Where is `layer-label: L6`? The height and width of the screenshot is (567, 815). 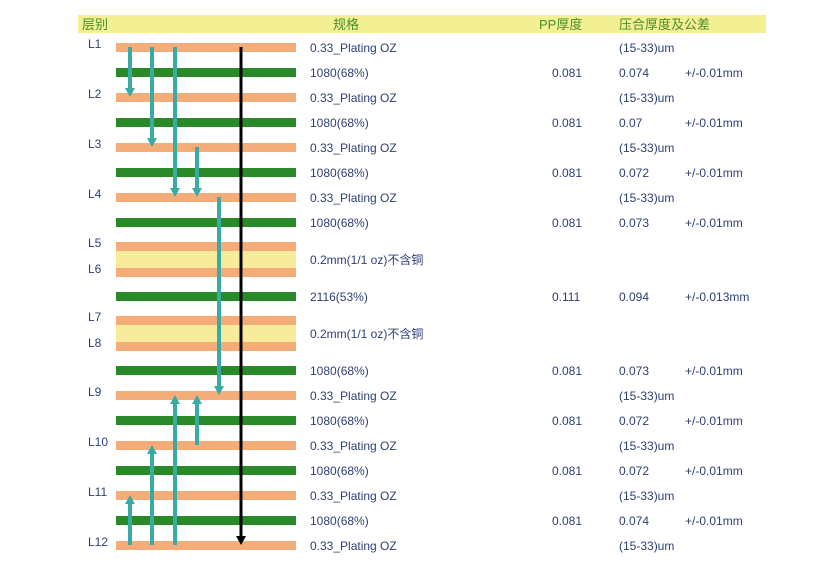 layer-label: L6 is located at coordinates (95, 269).